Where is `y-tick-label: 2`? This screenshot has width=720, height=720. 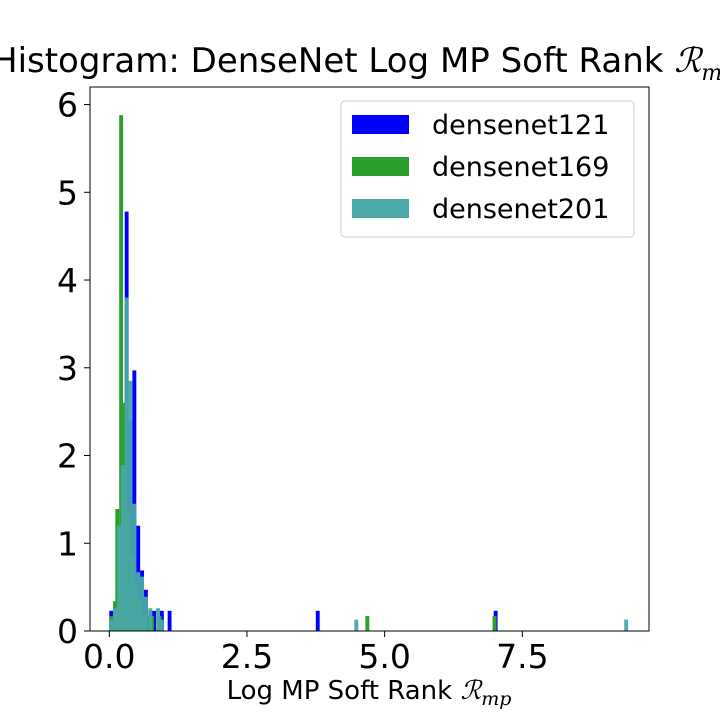 y-tick-label: 2 is located at coordinates (67, 456).